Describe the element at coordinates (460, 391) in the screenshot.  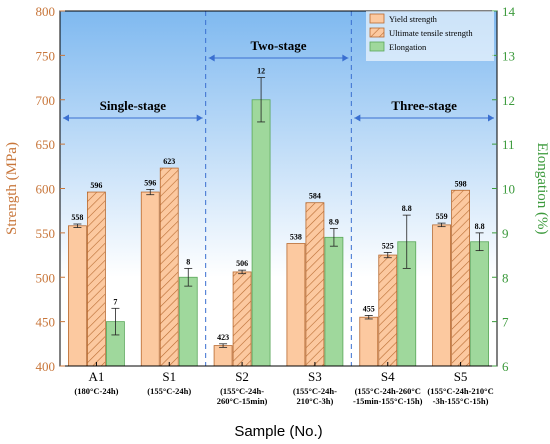
I see `x-tick-sublabel: (155°C-24h-210°C` at that location.